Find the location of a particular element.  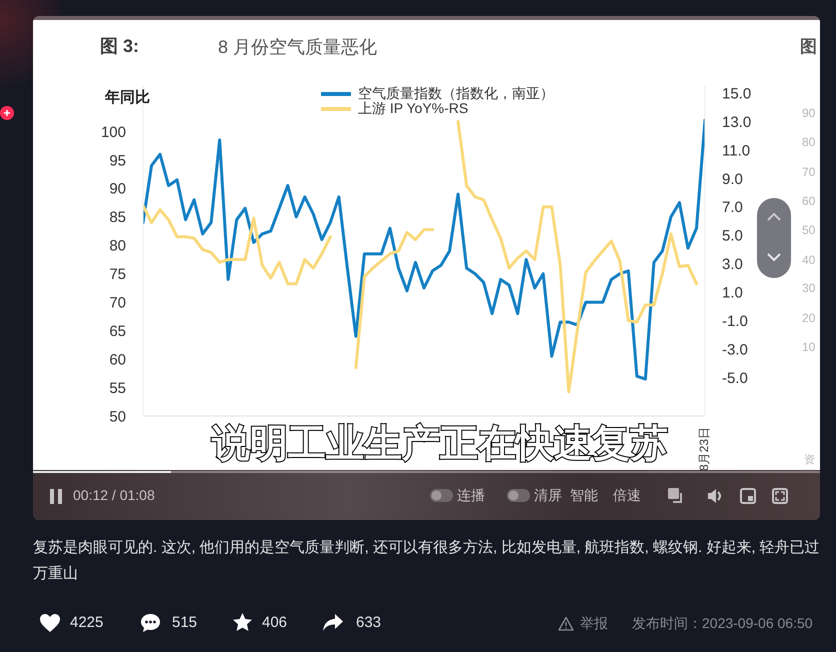

y2-tick-label: 7.0 is located at coordinates (732, 207).